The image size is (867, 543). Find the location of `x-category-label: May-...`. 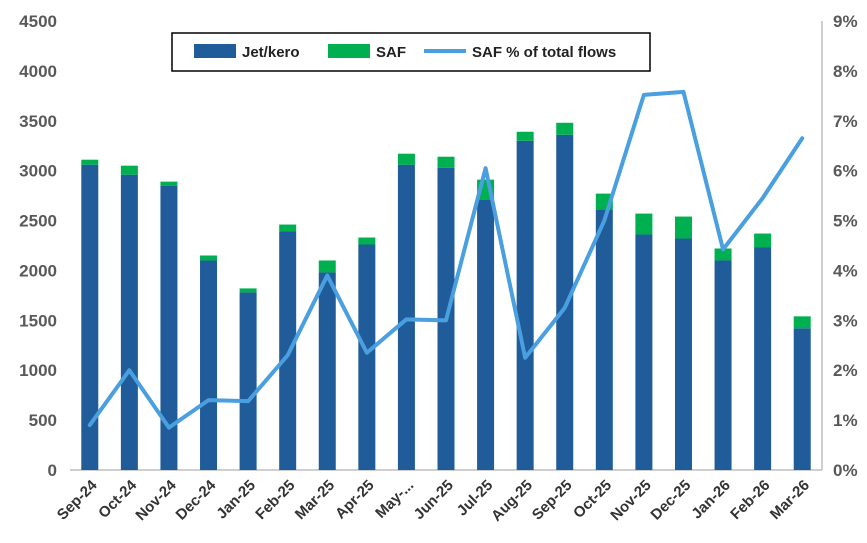

x-category-label: May-... is located at coordinates (394, 499).